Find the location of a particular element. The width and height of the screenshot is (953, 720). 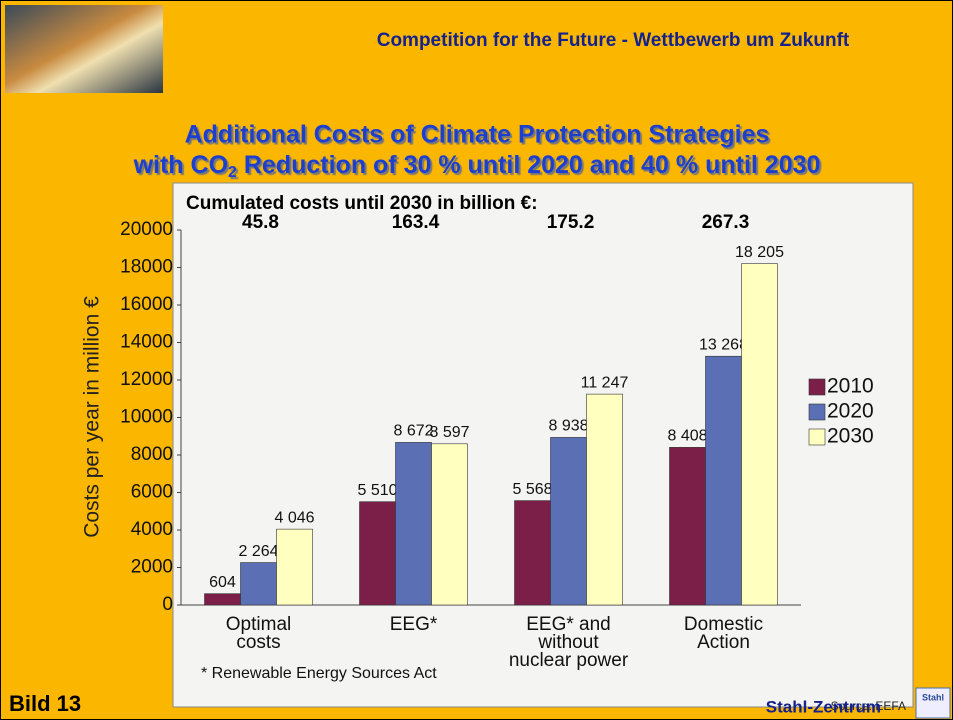

data-label: 18 205 is located at coordinates (759, 252).